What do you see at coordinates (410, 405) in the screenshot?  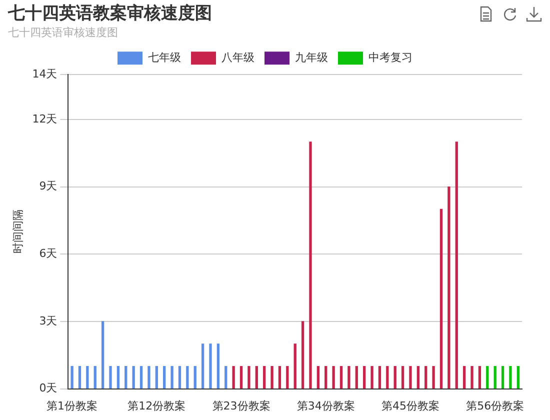 I see `x-tick-label: 第45份教案` at bounding box center [410, 405].